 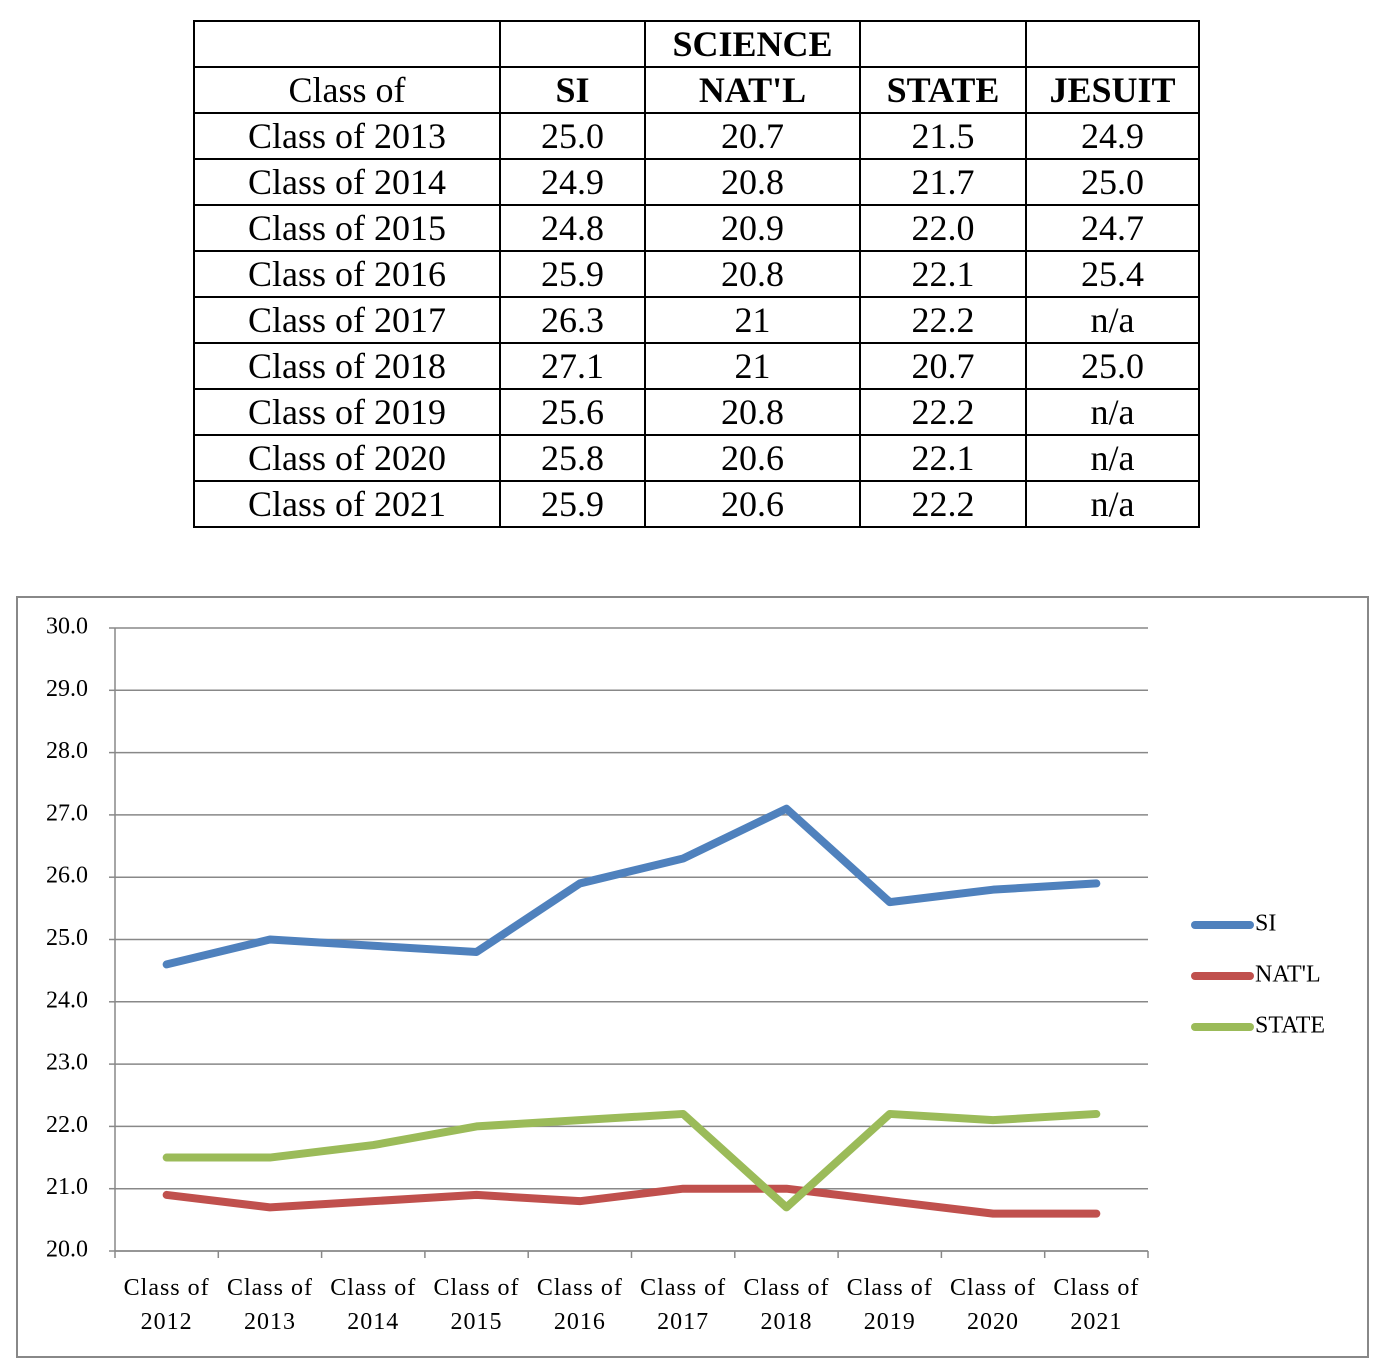 What do you see at coordinates (67, 1125) in the screenshot?
I see `y-tick-label: 22.0` at bounding box center [67, 1125].